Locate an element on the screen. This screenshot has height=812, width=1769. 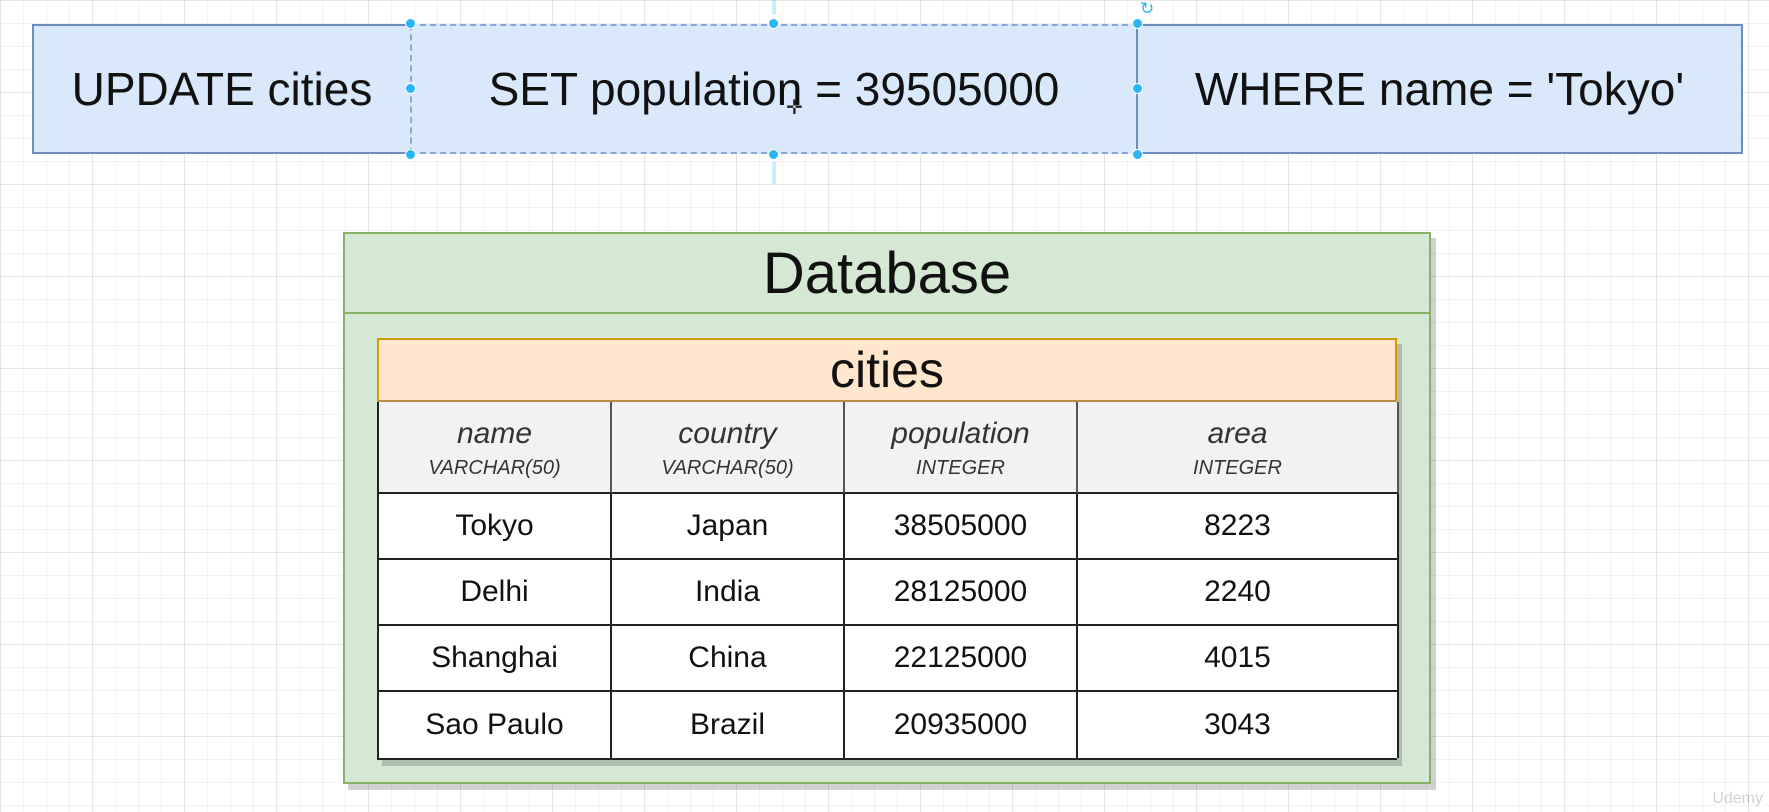
table-cell: 22125000 is located at coordinates (961, 659).